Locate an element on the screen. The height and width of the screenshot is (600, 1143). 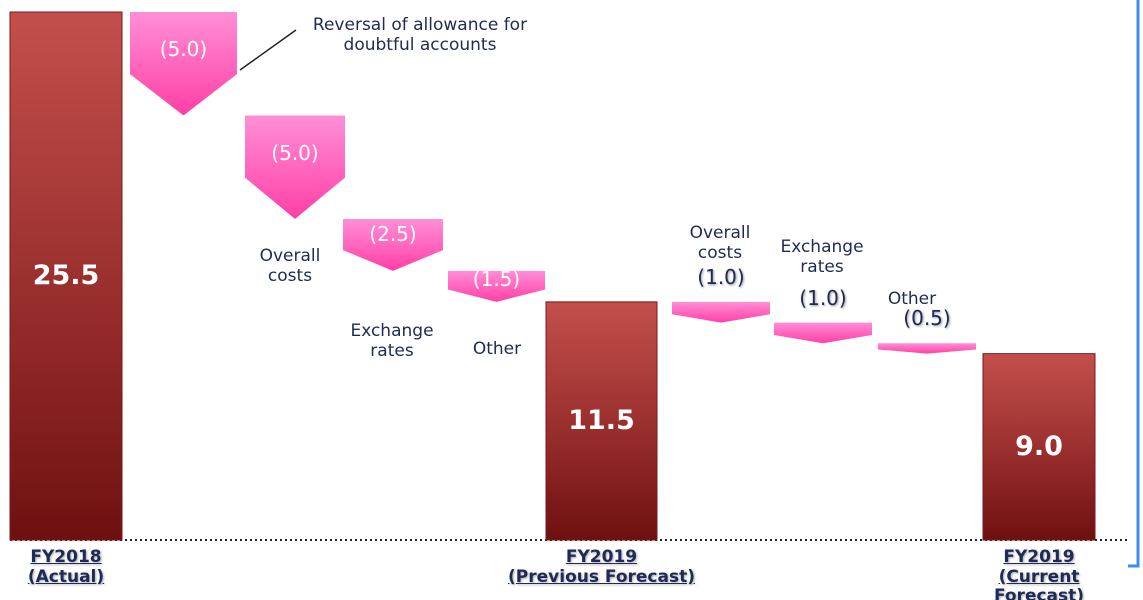
category-label: FY2019 (Current Forecast) is located at coordinates (1039, 573).